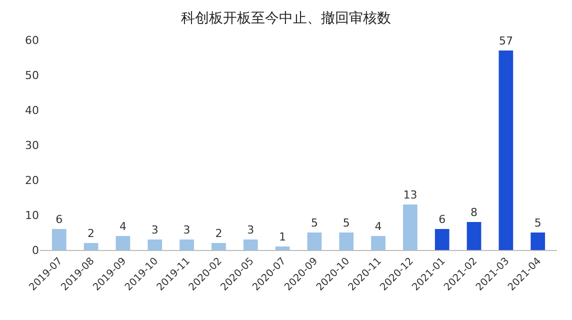 The image size is (572, 320). Describe the element at coordinates (286, 18) in the screenshot. I see `chart-title: 科创板开板至今中止、撤回审核数` at that location.